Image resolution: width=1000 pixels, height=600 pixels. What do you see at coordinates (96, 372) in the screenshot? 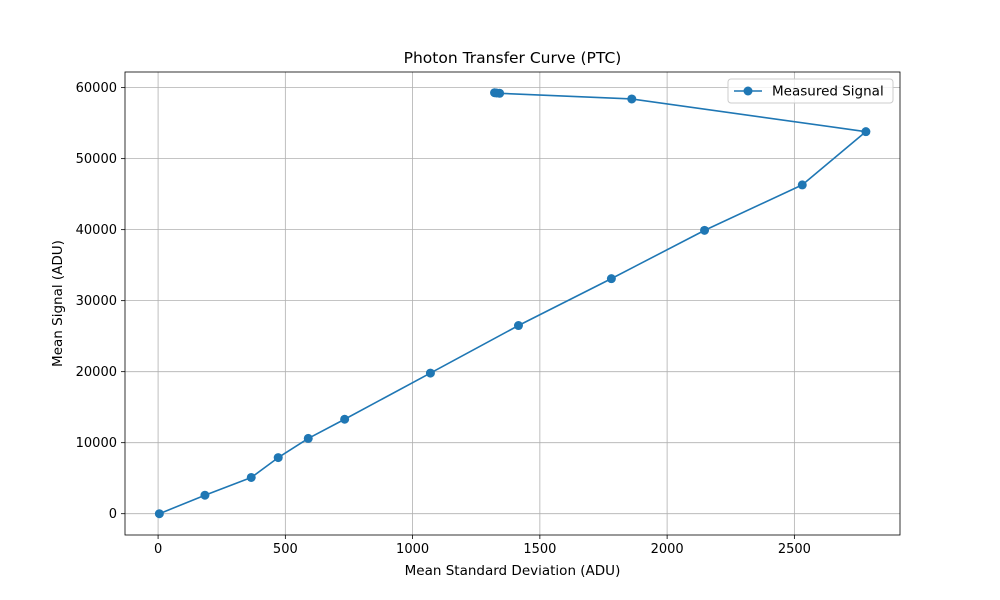
I see `y-tick-label: 20000` at bounding box center [96, 372].